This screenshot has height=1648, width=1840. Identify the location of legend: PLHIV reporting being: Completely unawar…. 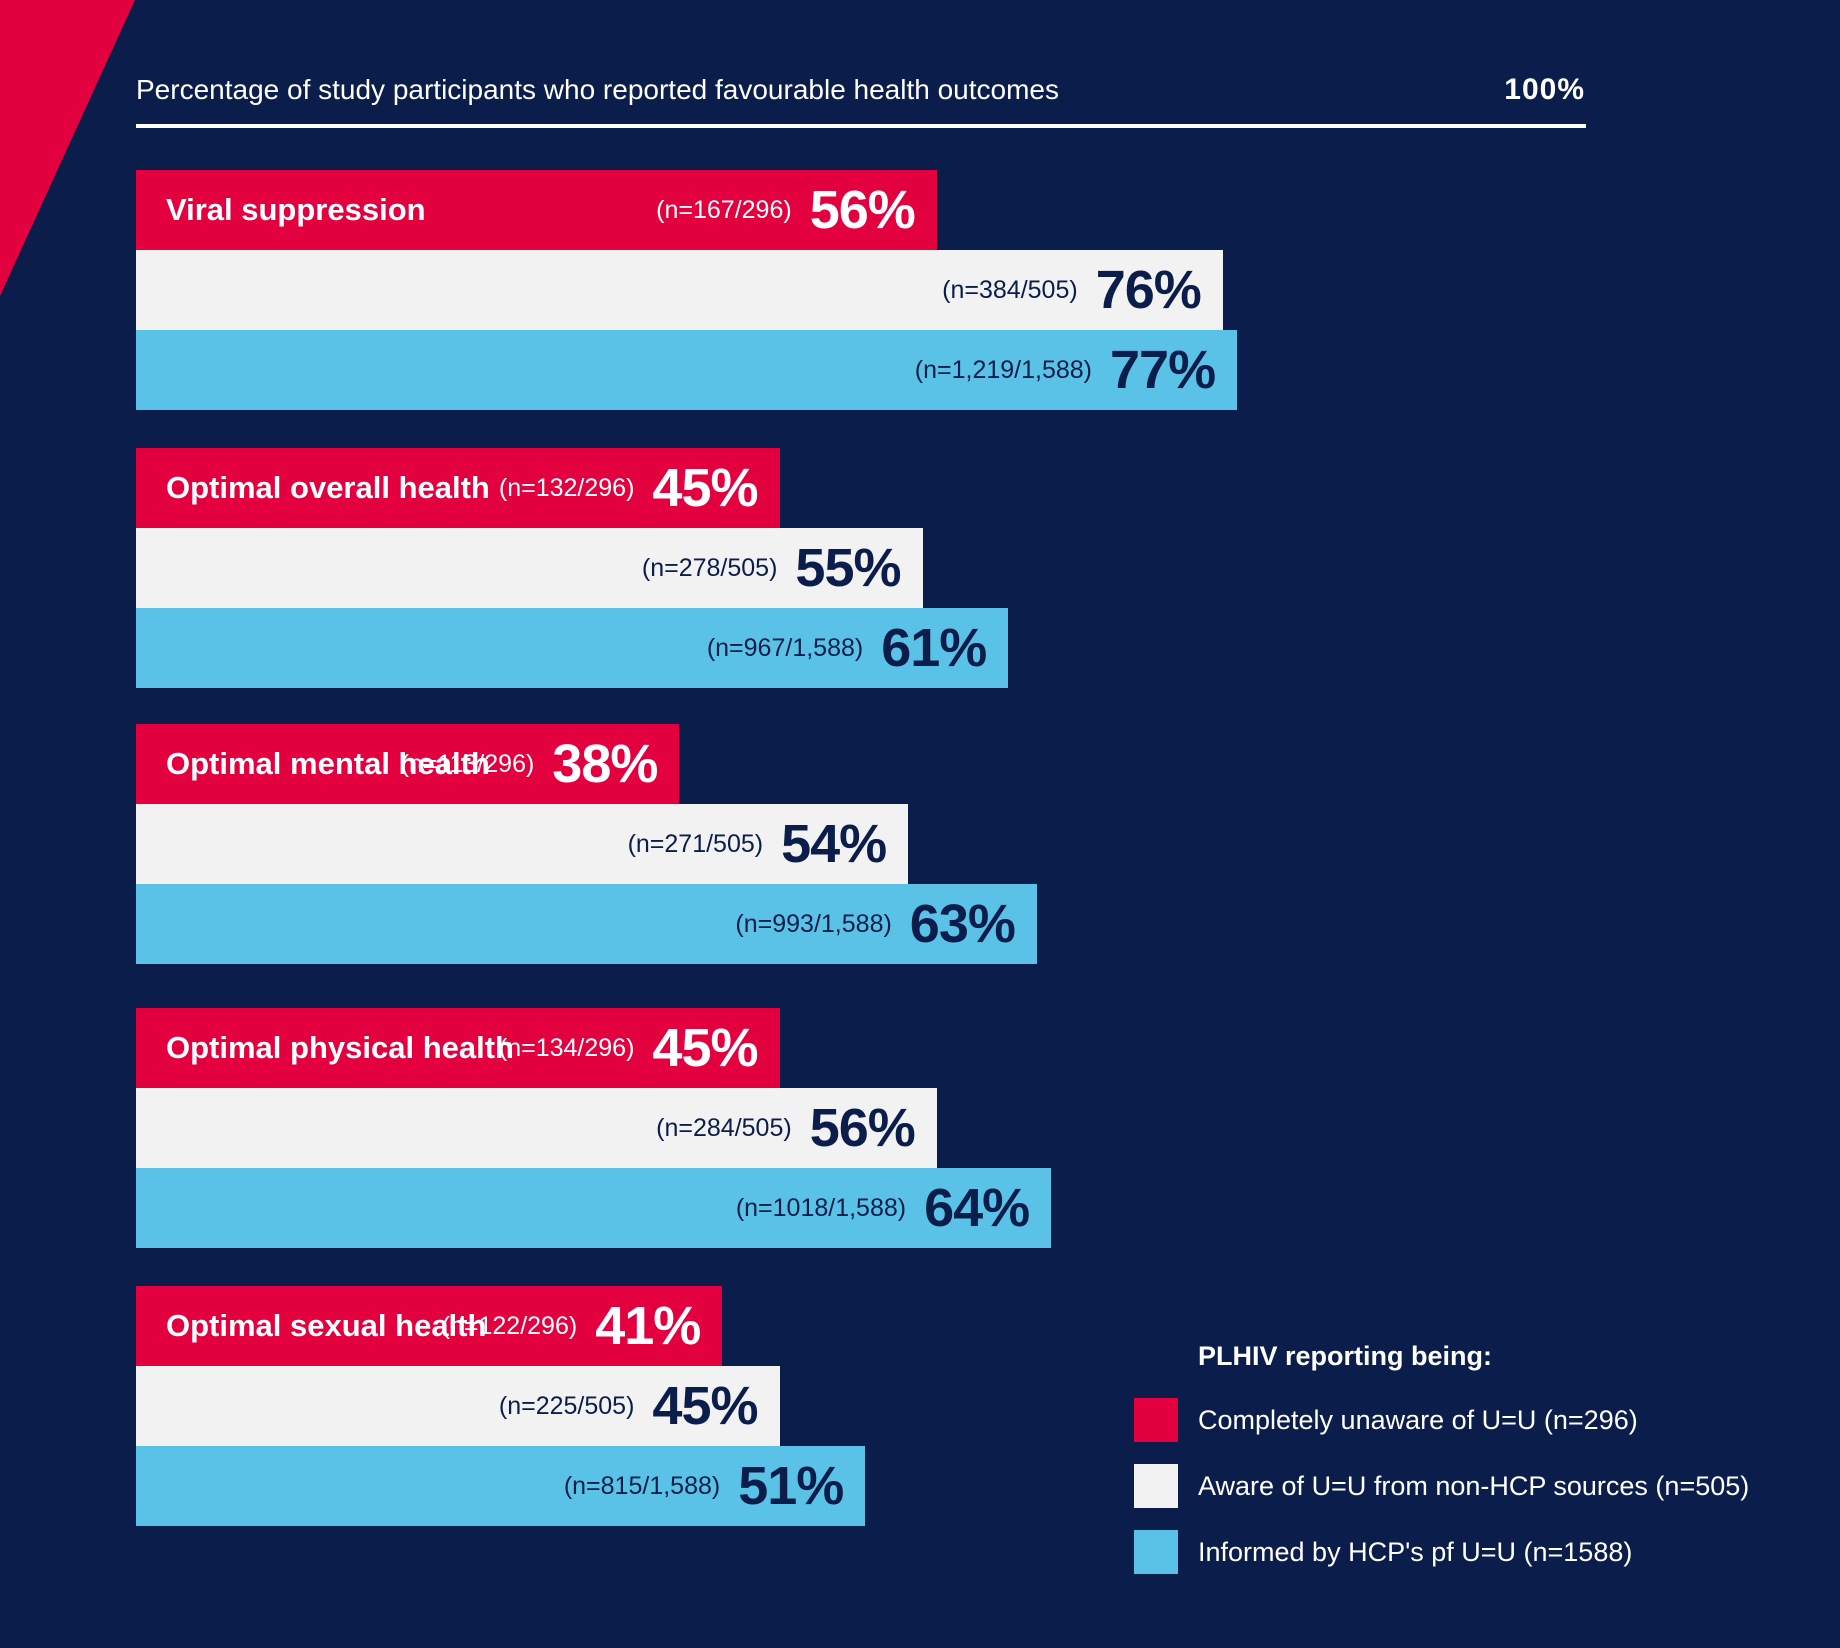
(1441, 1455).